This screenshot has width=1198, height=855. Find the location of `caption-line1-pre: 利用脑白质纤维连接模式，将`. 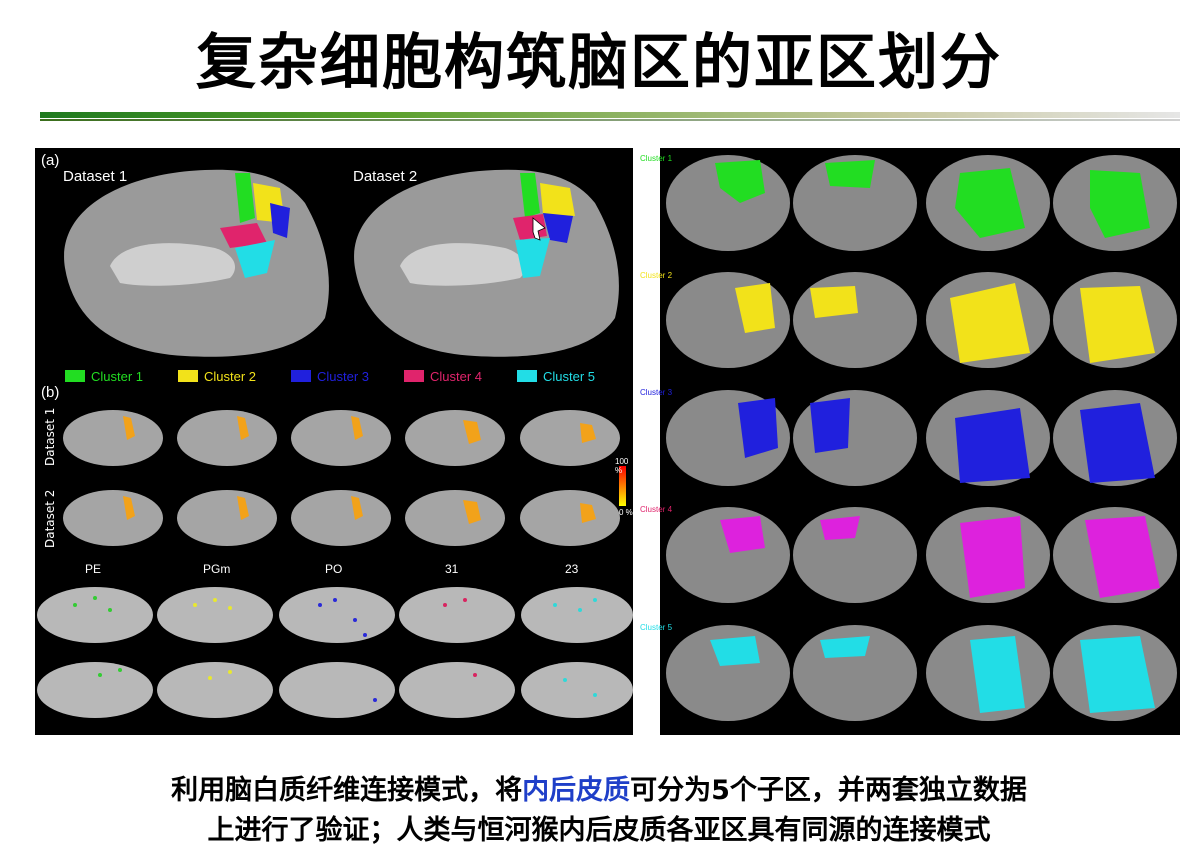

caption-line1-pre: 利用脑白质纤维连接模式，将 is located at coordinates (347, 790).